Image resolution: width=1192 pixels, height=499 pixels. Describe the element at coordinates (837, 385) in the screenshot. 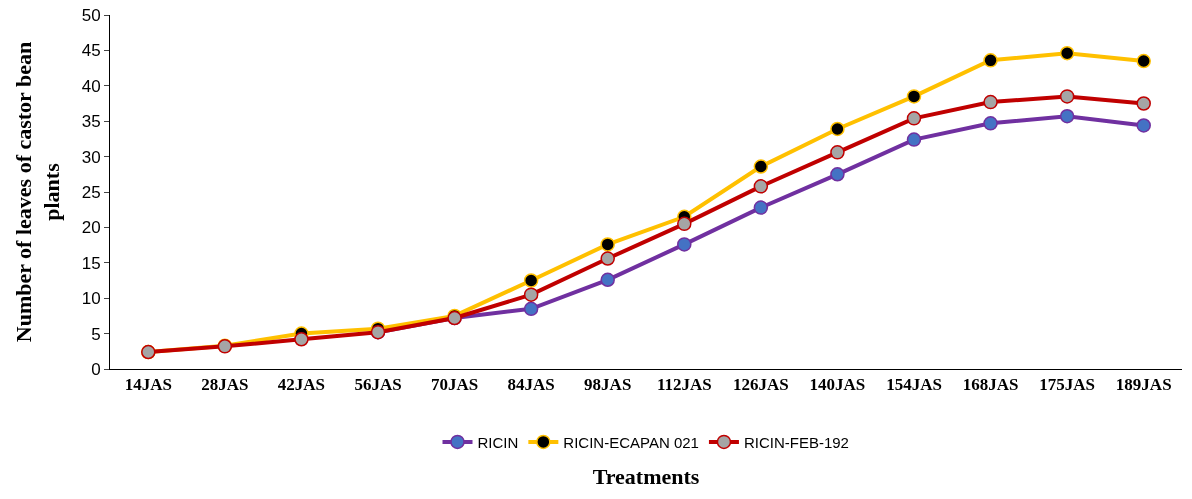

I see `x-tick-label: 140JAS` at that location.